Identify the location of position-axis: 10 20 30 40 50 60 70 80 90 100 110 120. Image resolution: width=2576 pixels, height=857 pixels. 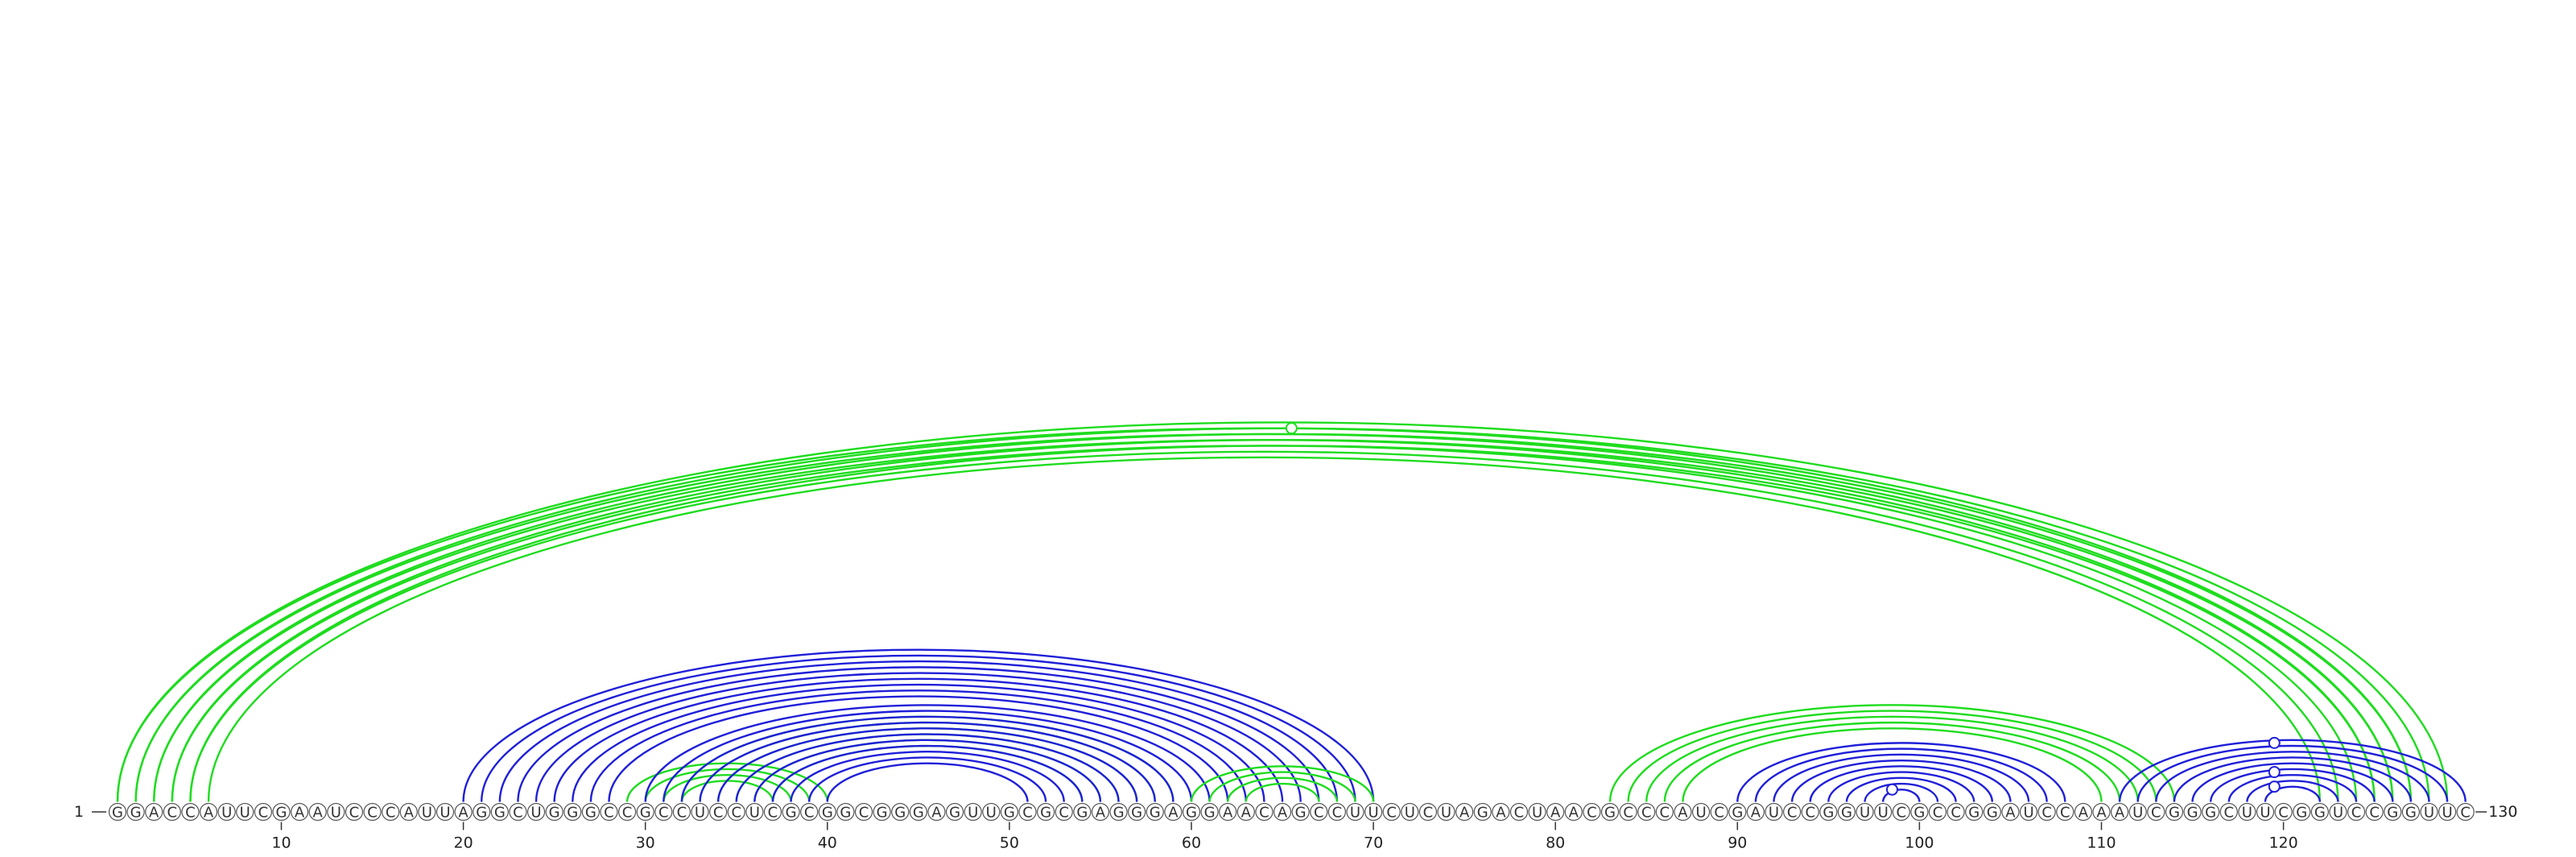
(1284, 837).